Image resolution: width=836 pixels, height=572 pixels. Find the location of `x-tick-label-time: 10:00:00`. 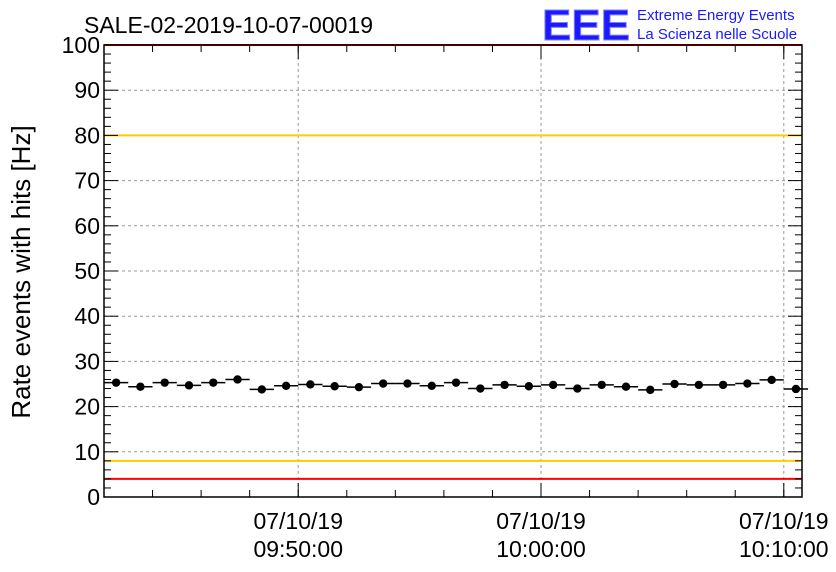

x-tick-label-time: 10:00:00 is located at coordinates (541, 549).